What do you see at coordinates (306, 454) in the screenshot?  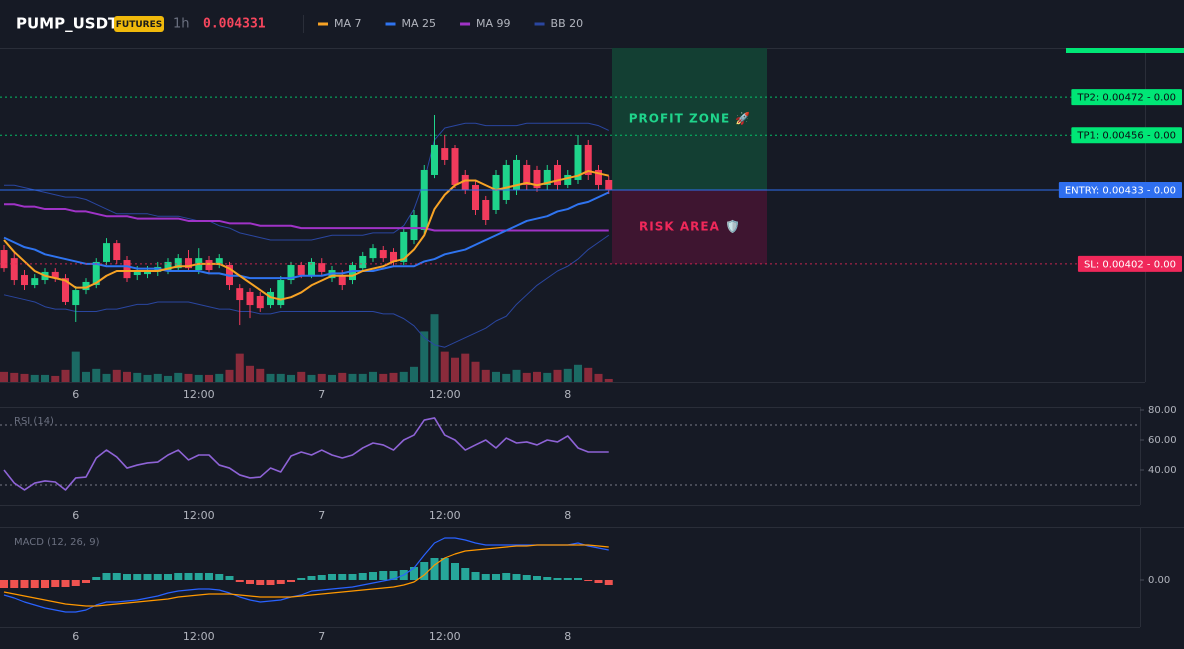 I see `rsi-line` at bounding box center [306, 454].